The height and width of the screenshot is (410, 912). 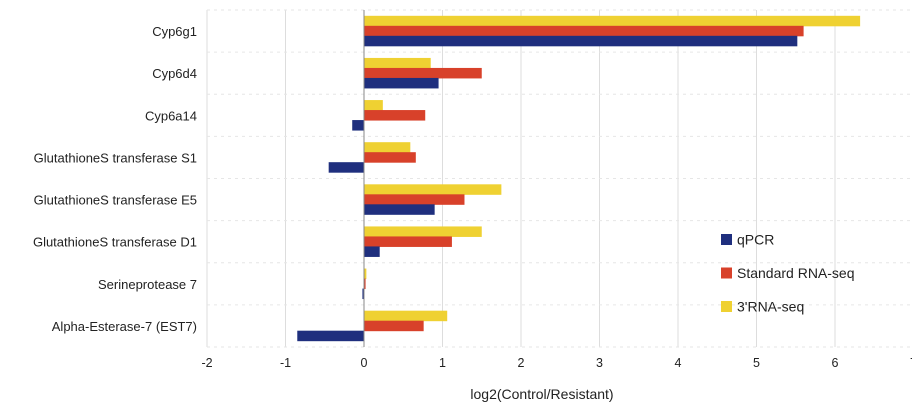 What do you see at coordinates (756, 363) in the screenshot?
I see `x-tick-label: 5` at bounding box center [756, 363].